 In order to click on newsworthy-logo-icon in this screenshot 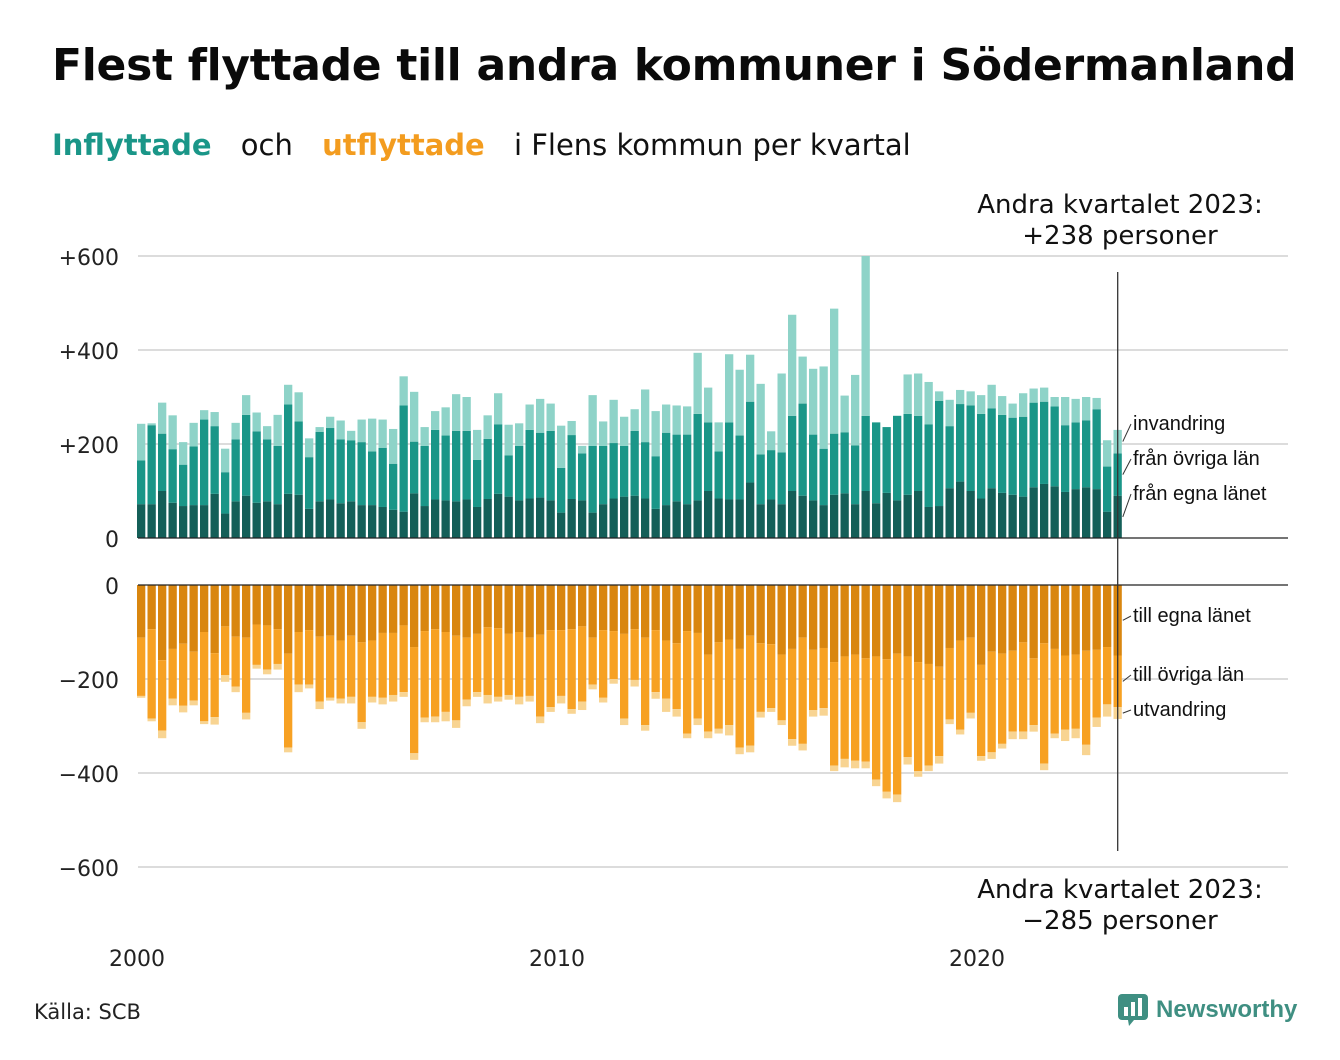, I will do `click(1133, 1010)`.